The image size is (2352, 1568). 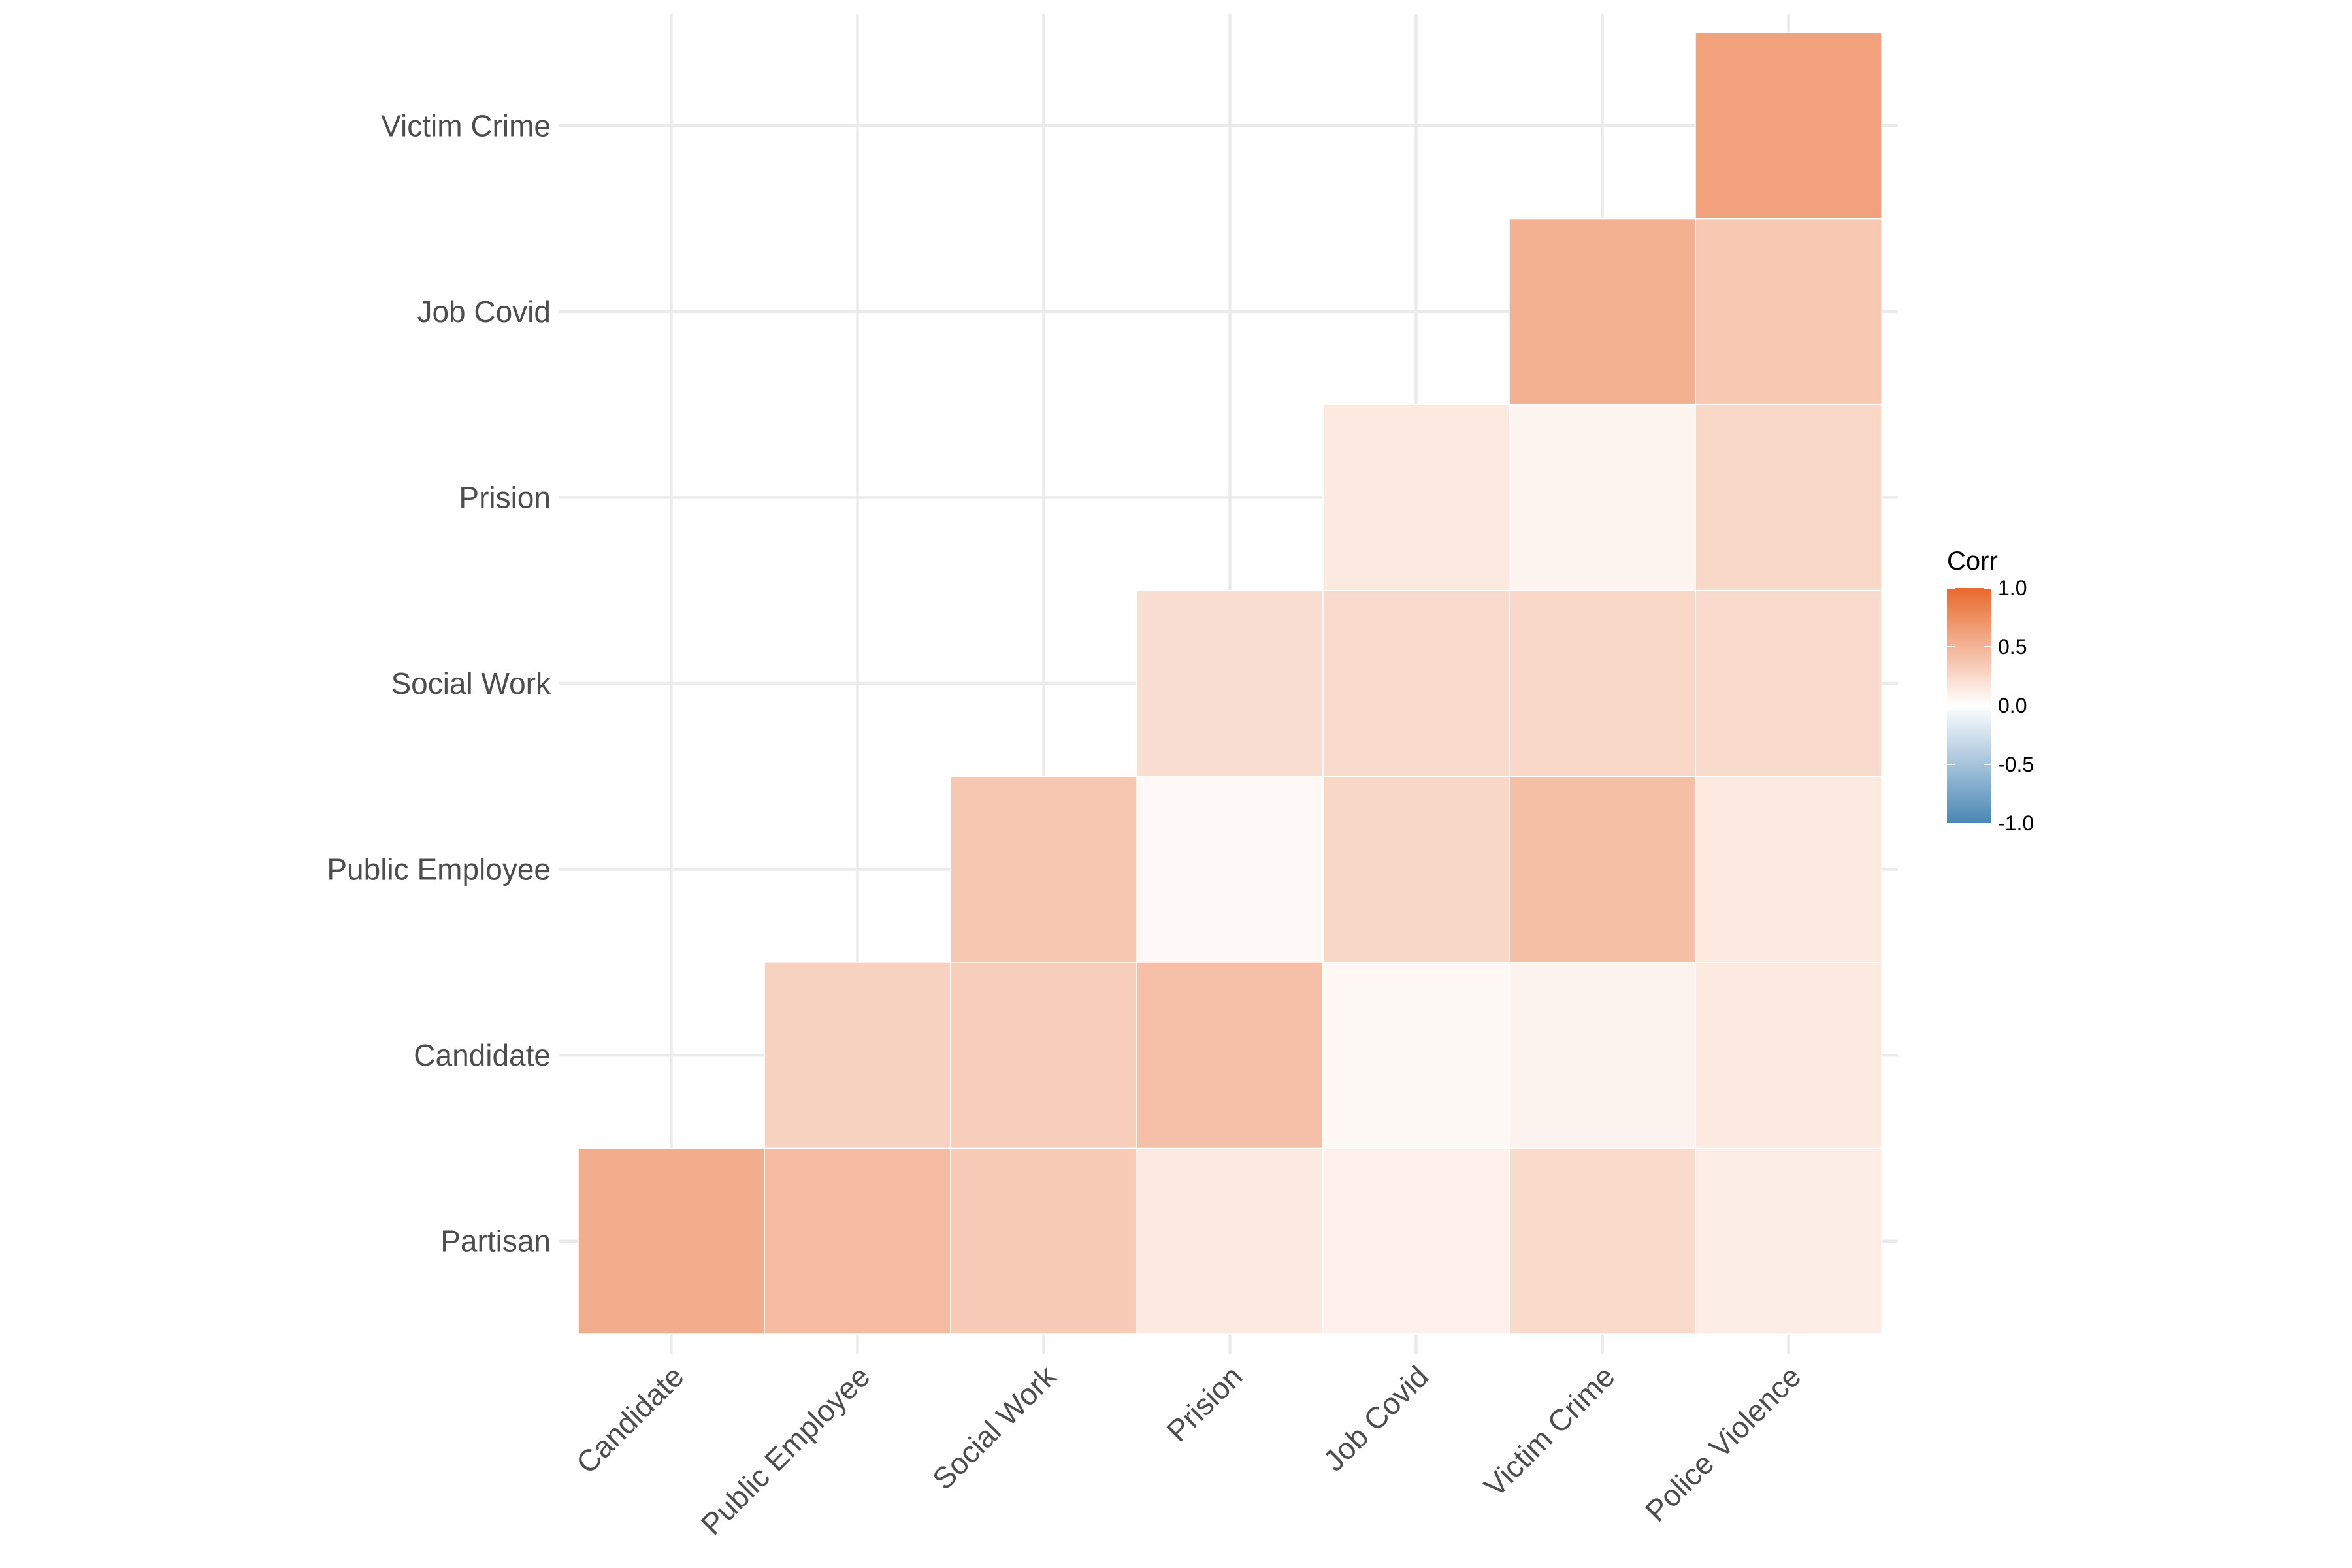 What do you see at coordinates (439, 870) in the screenshot?
I see `y-tick-label: Public Employee` at bounding box center [439, 870].